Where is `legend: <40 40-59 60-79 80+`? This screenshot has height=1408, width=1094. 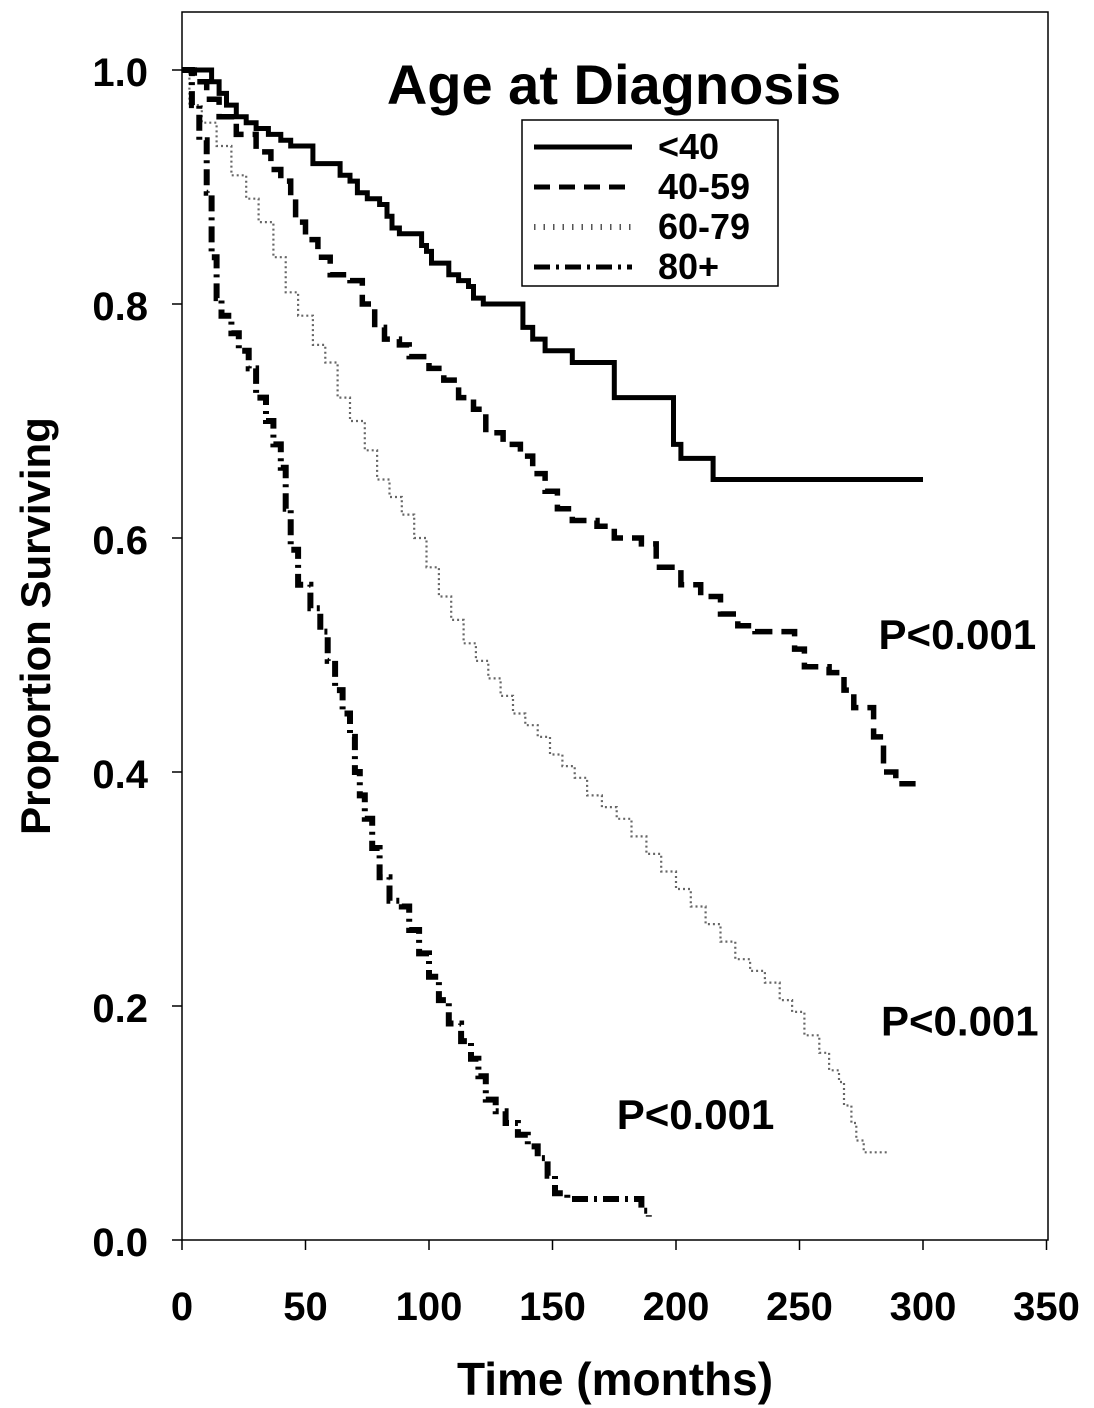 legend: <40 40-59 60-79 80+ is located at coordinates (650, 203).